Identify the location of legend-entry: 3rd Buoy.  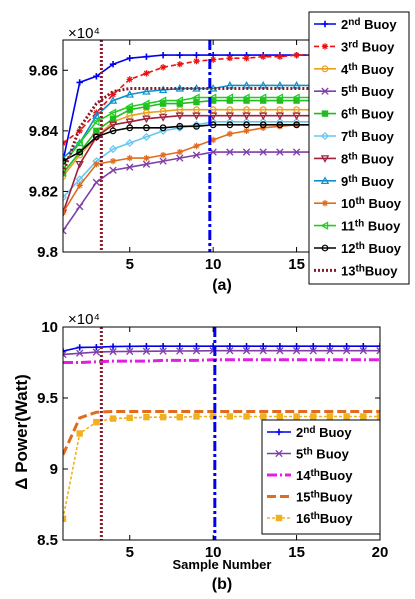
(354, 46).